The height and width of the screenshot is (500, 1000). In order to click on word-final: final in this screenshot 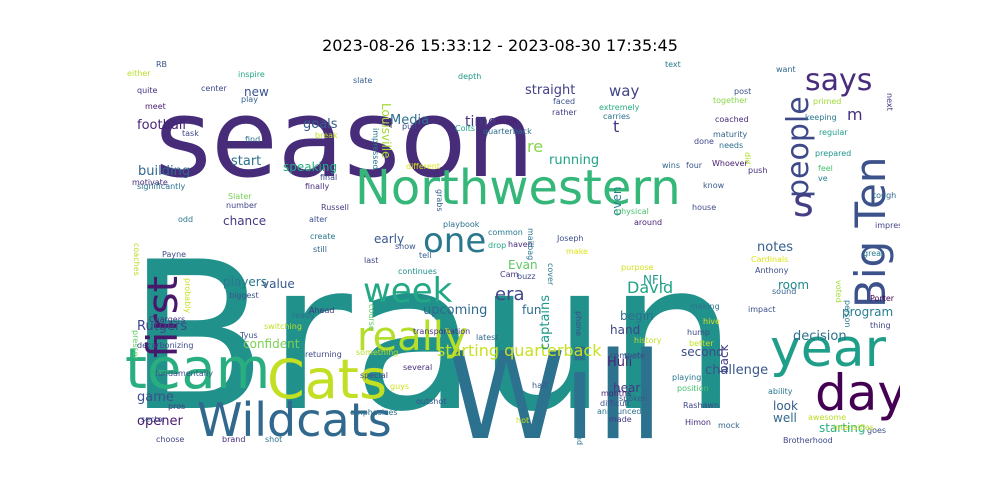, I will do `click(328, 177)`.